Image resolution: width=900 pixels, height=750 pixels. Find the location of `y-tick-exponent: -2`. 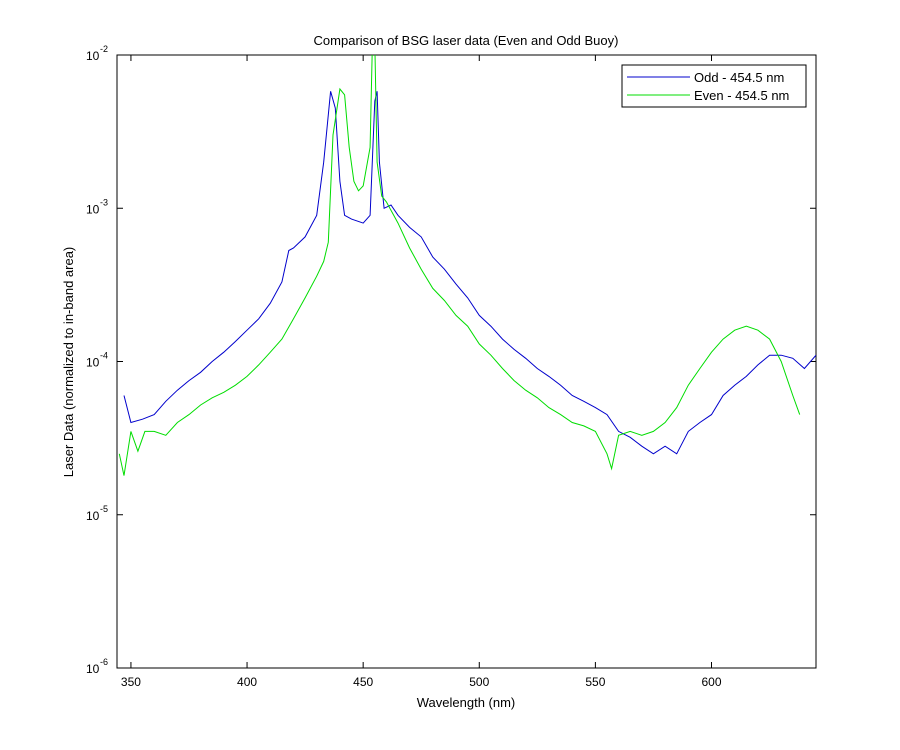

y-tick-exponent: -2 is located at coordinates (104, 49).